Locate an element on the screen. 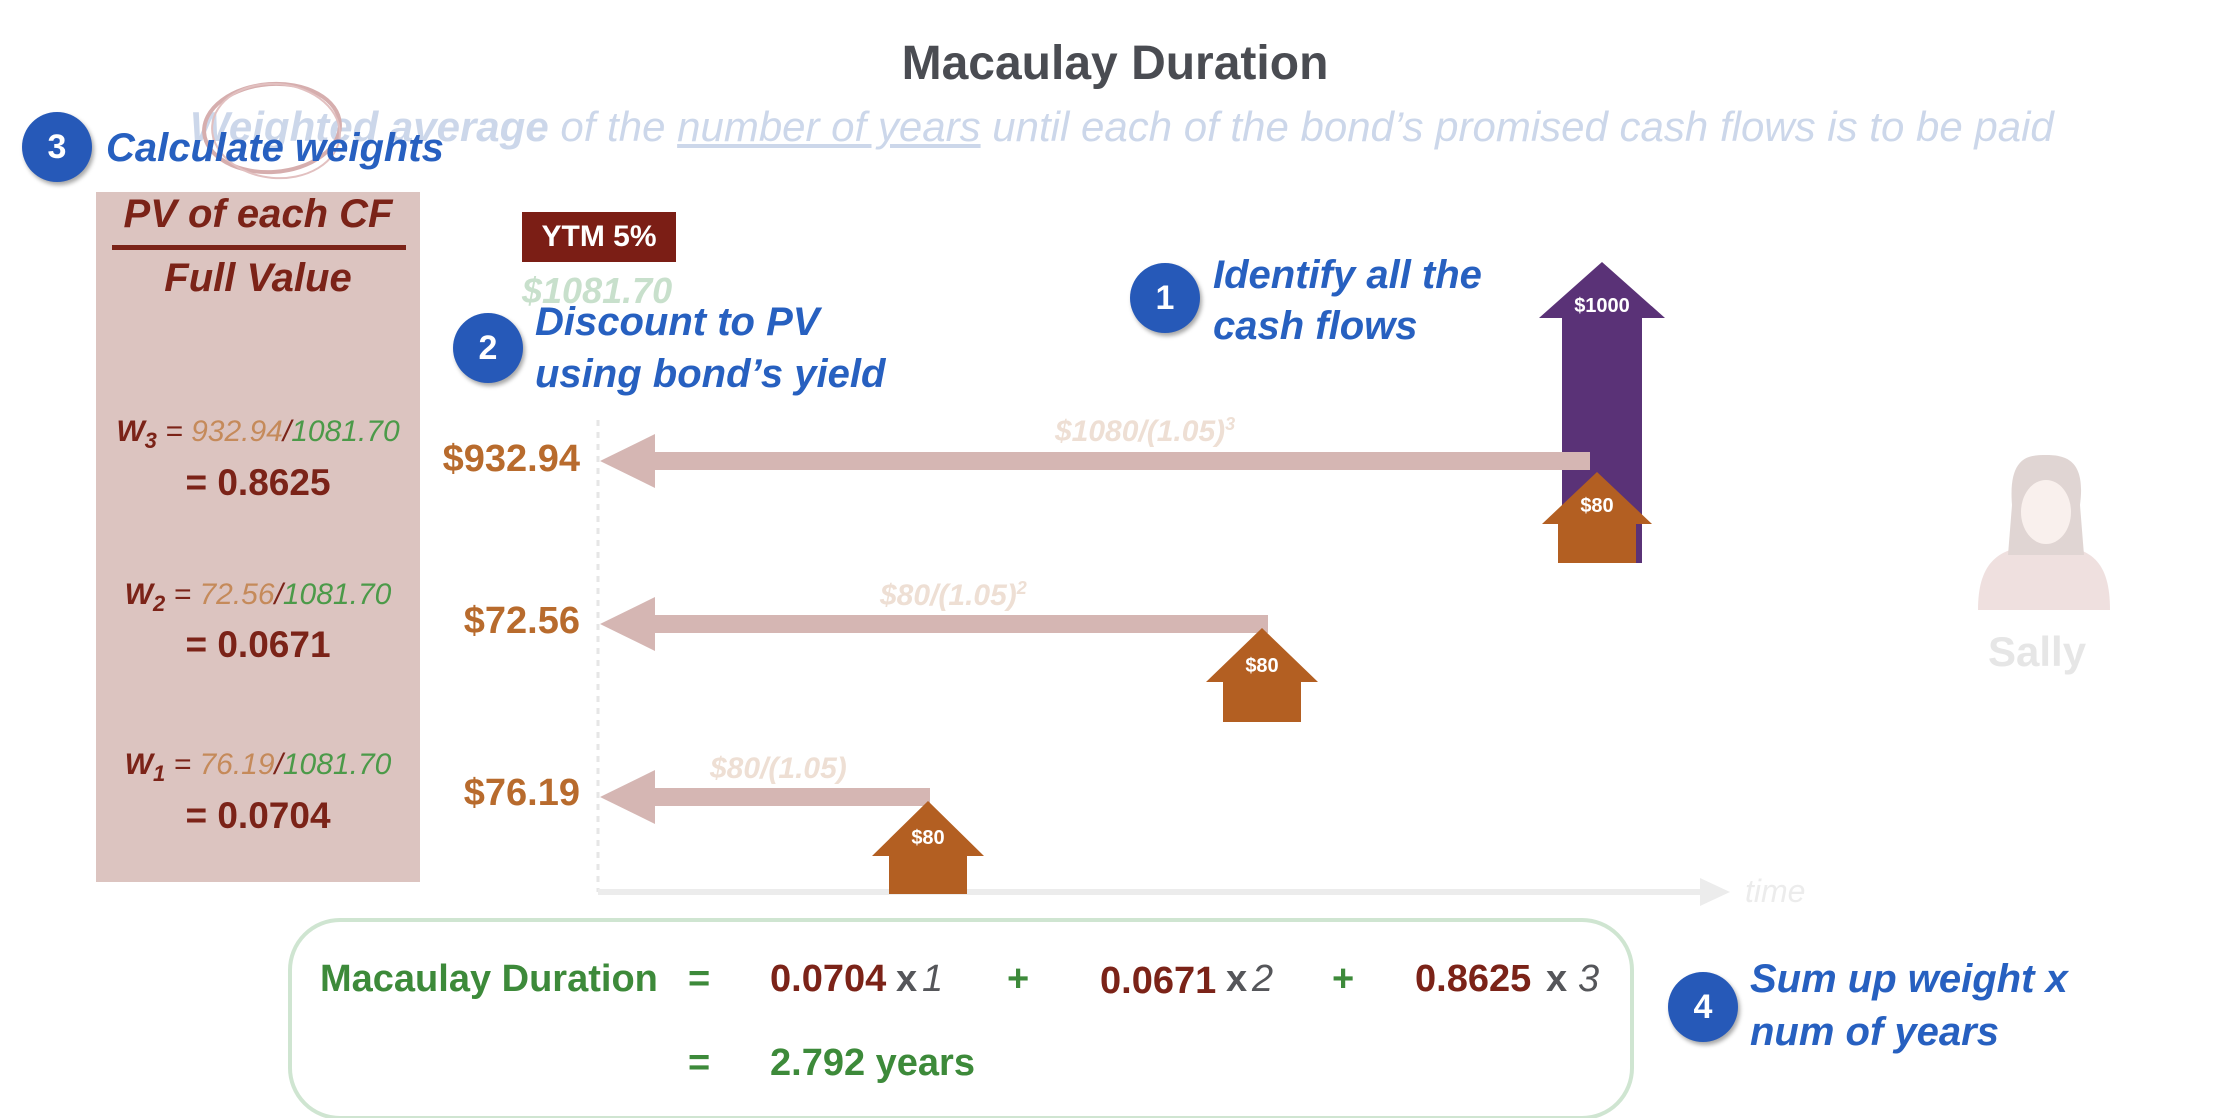  weight-2-equation: W2 = 72.56/1081.70 is located at coordinates (258, 597).